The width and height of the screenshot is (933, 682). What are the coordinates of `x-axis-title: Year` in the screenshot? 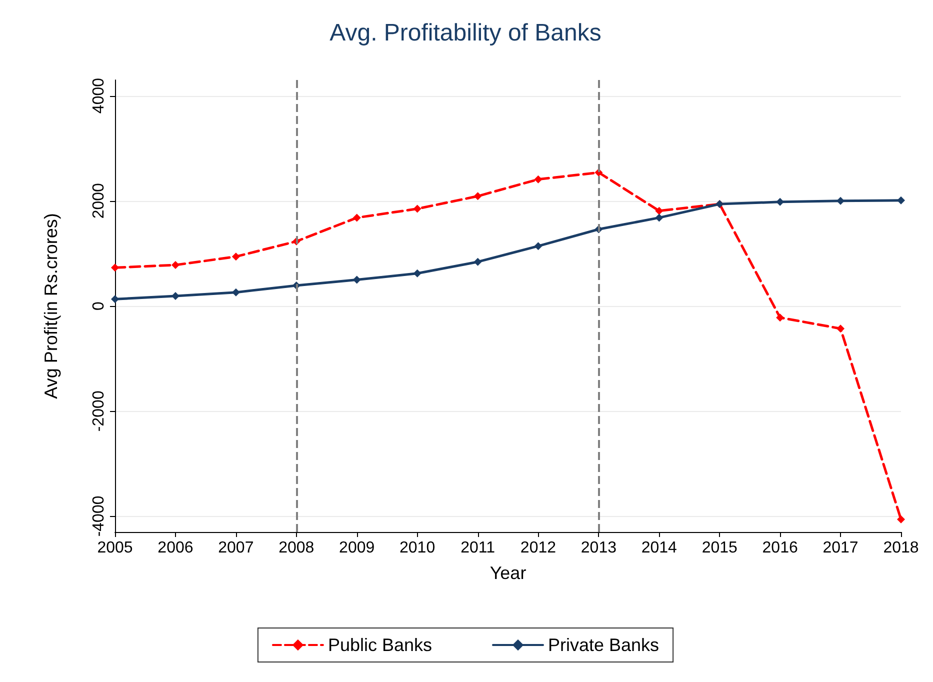 It's located at (508, 573).